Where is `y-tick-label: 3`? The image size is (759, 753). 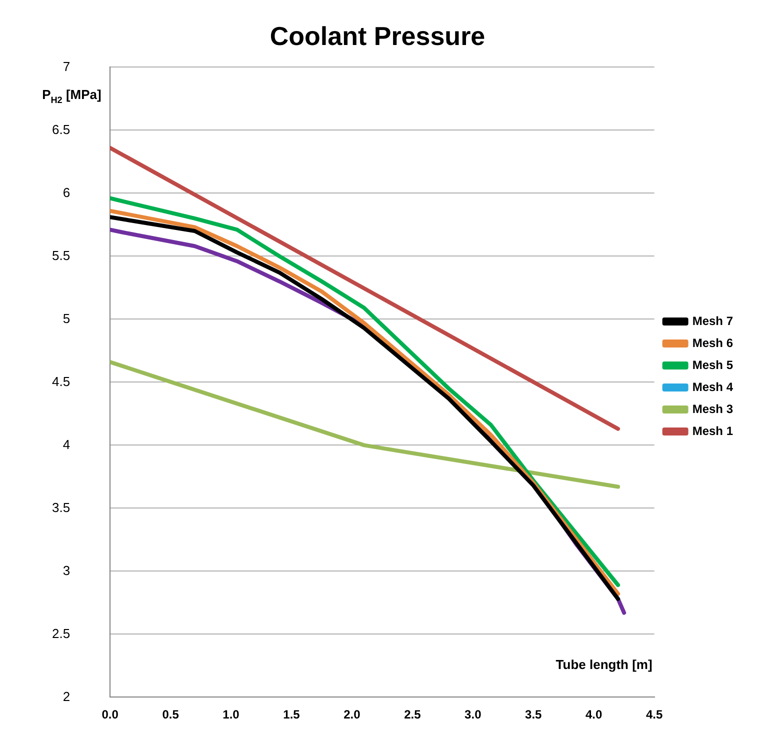 y-tick-label: 3 is located at coordinates (66, 570).